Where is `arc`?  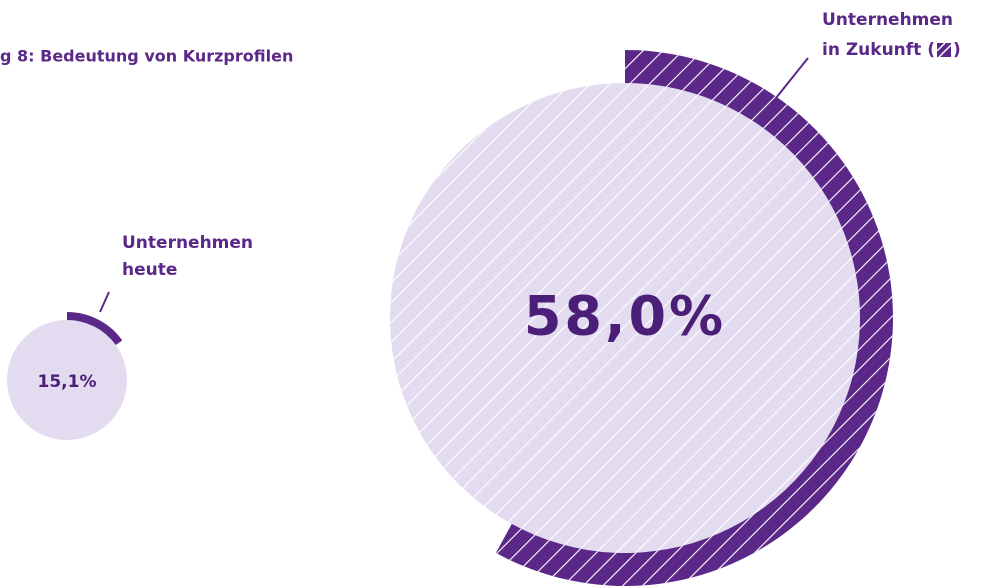 arc is located at coordinates (95, 329).